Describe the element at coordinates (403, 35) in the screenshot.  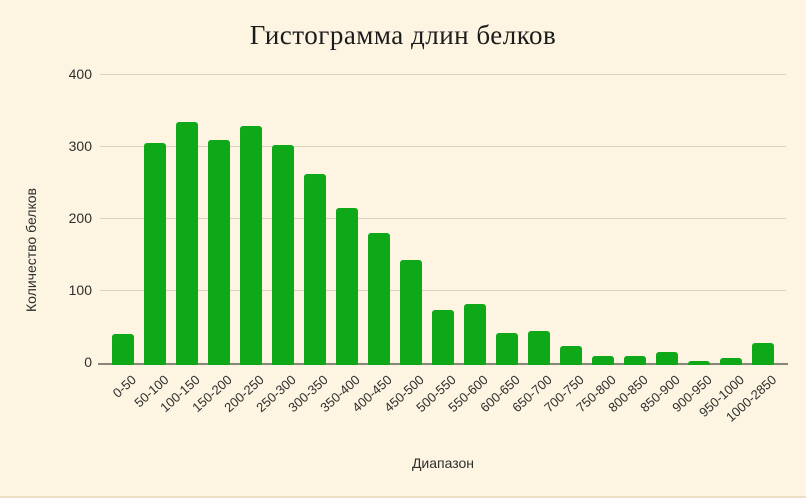
I see `chart-title: Гистограмма длин белков` at that location.